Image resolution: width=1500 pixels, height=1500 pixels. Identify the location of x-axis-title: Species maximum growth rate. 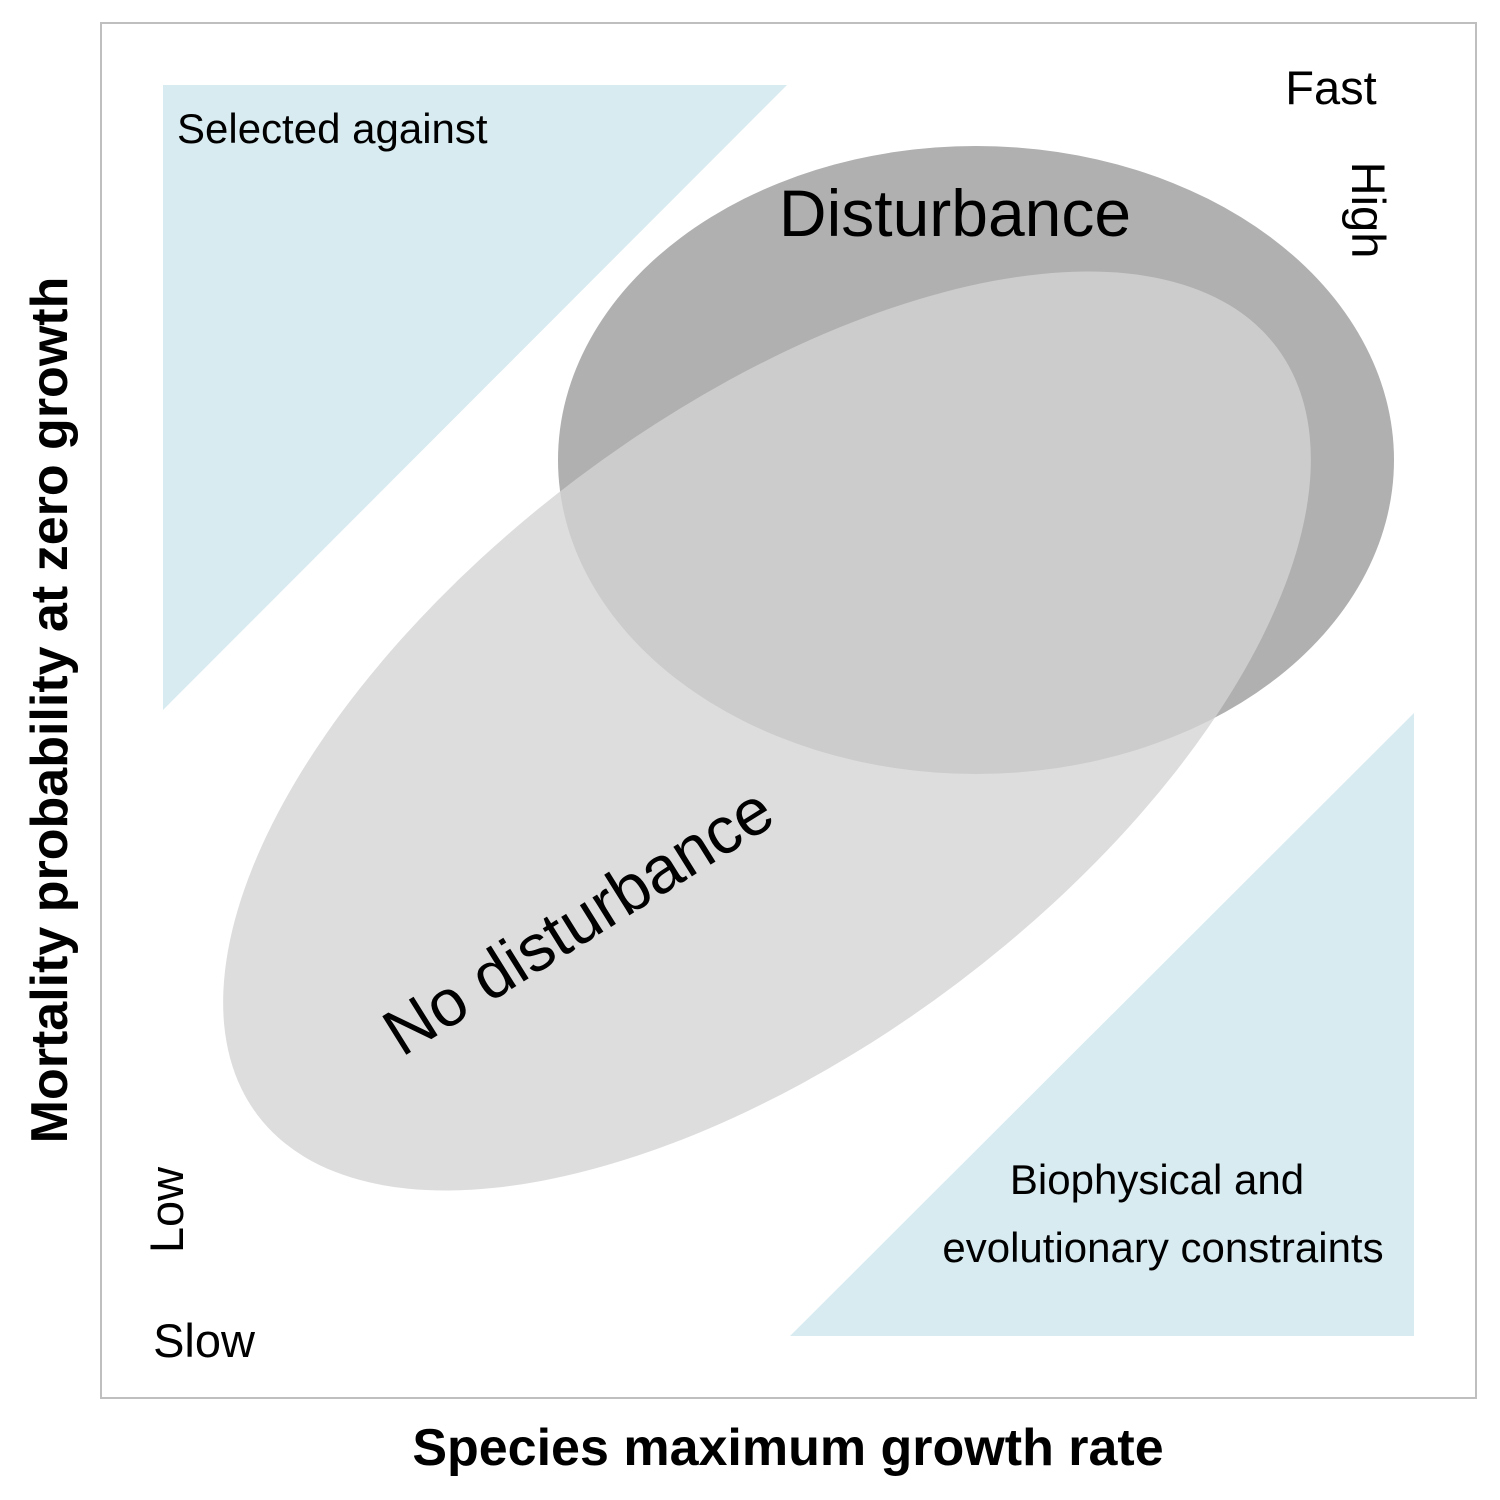
(787, 1448).